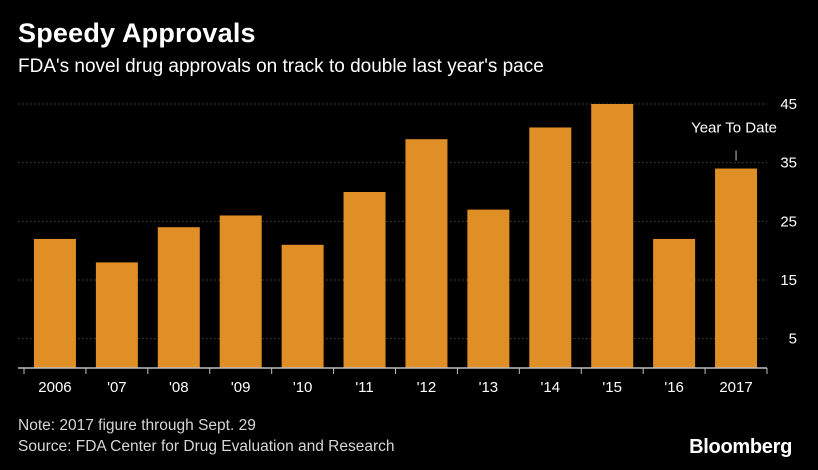 The width and height of the screenshot is (818, 470). What do you see at coordinates (674, 387) in the screenshot?
I see `x-tick-label-16: '16` at bounding box center [674, 387].